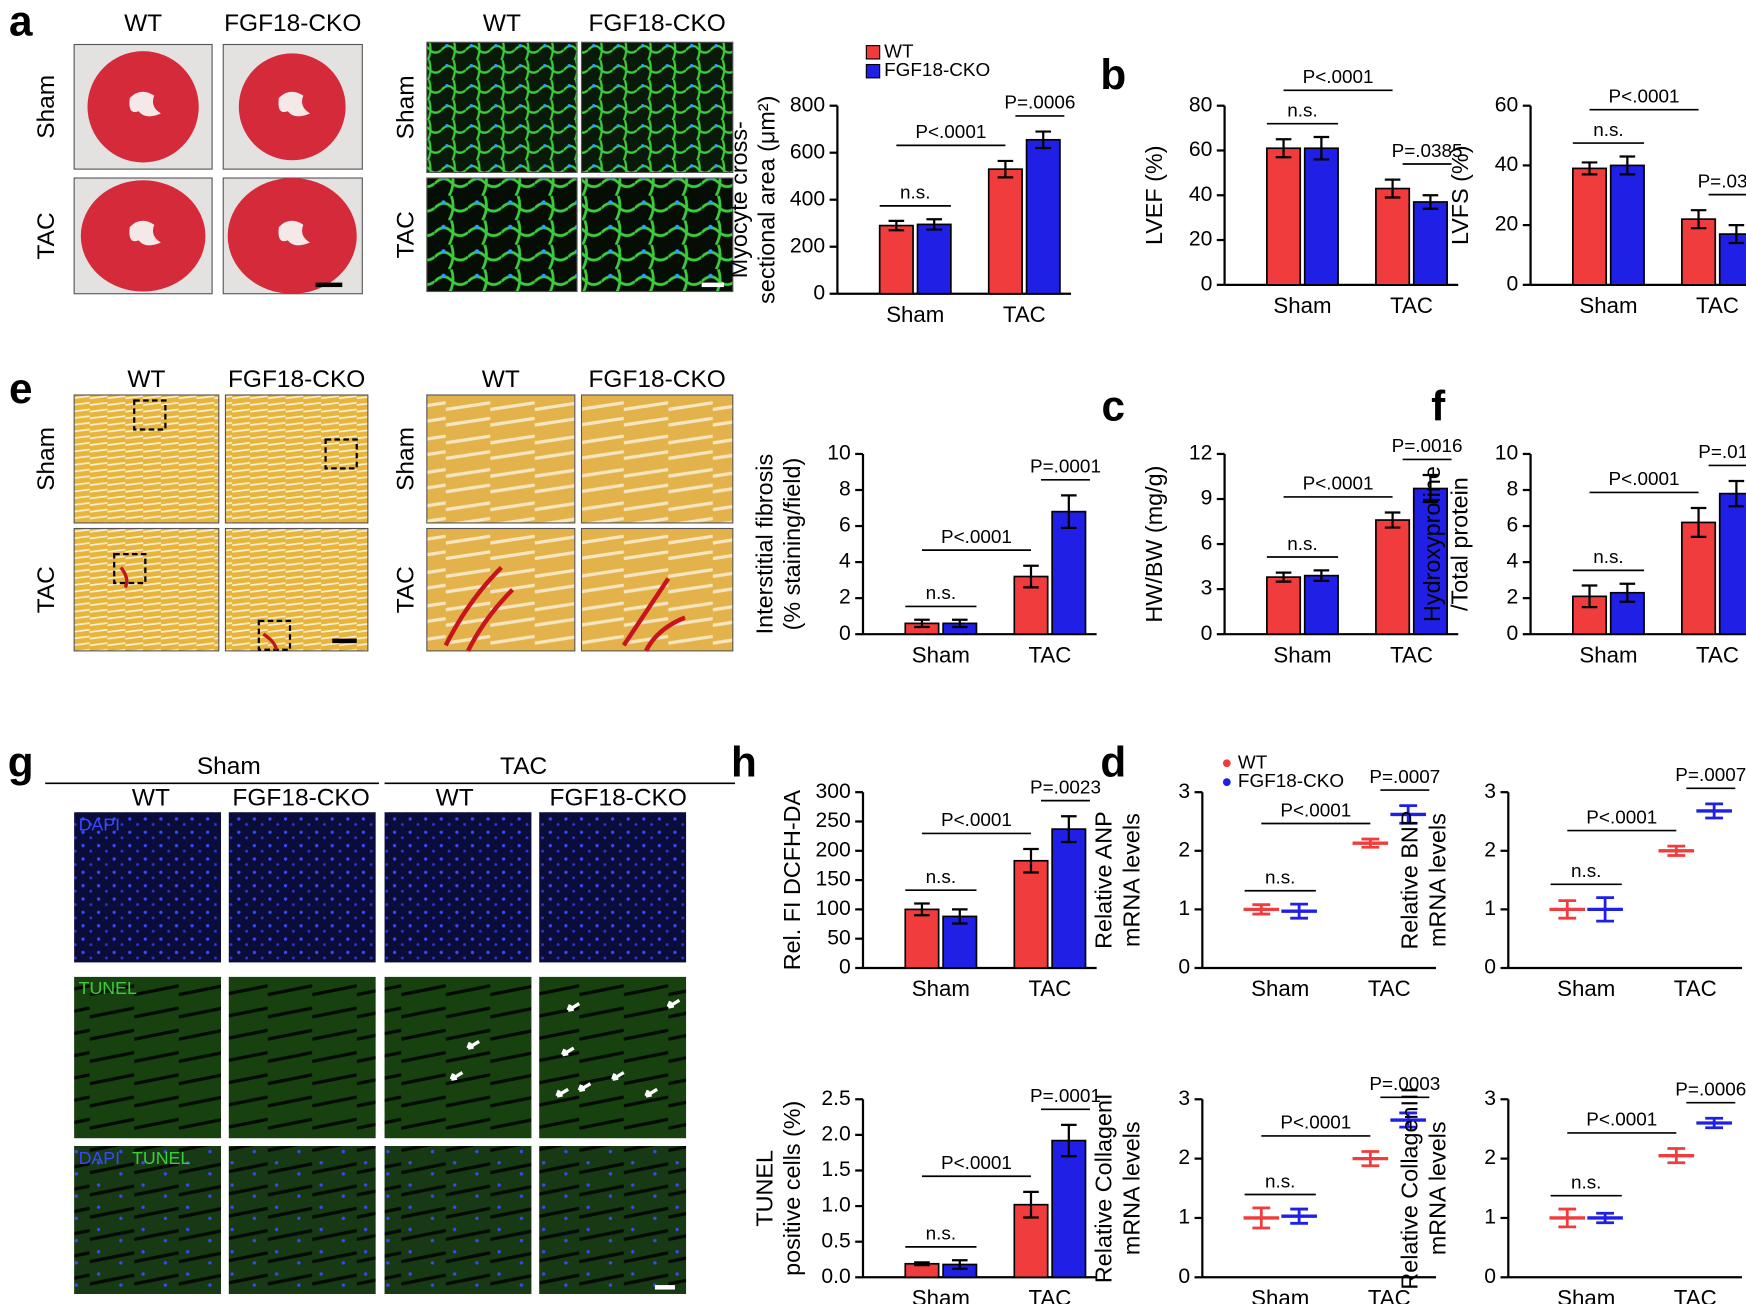  What do you see at coordinates (1513, 561) in the screenshot?
I see `y-tick-label: 4` at bounding box center [1513, 561].